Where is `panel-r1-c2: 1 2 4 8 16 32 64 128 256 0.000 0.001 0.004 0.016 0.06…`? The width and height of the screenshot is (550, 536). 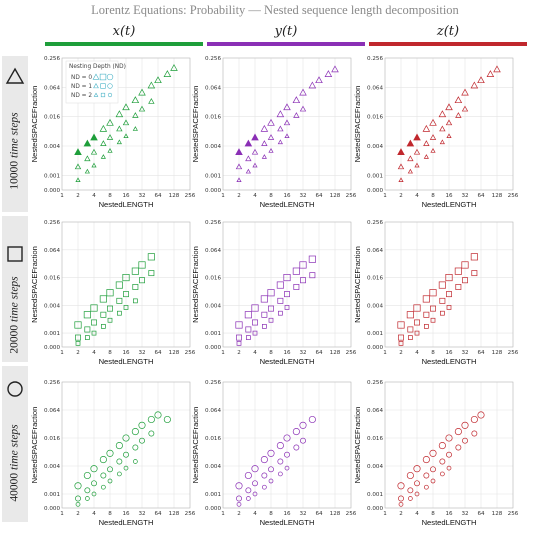
panel-r1-c2: 1 2 4 8 16 32 64 128 256 0.000 0.001 0.004 0.016 0.06… is located at coordinates (436, 293).